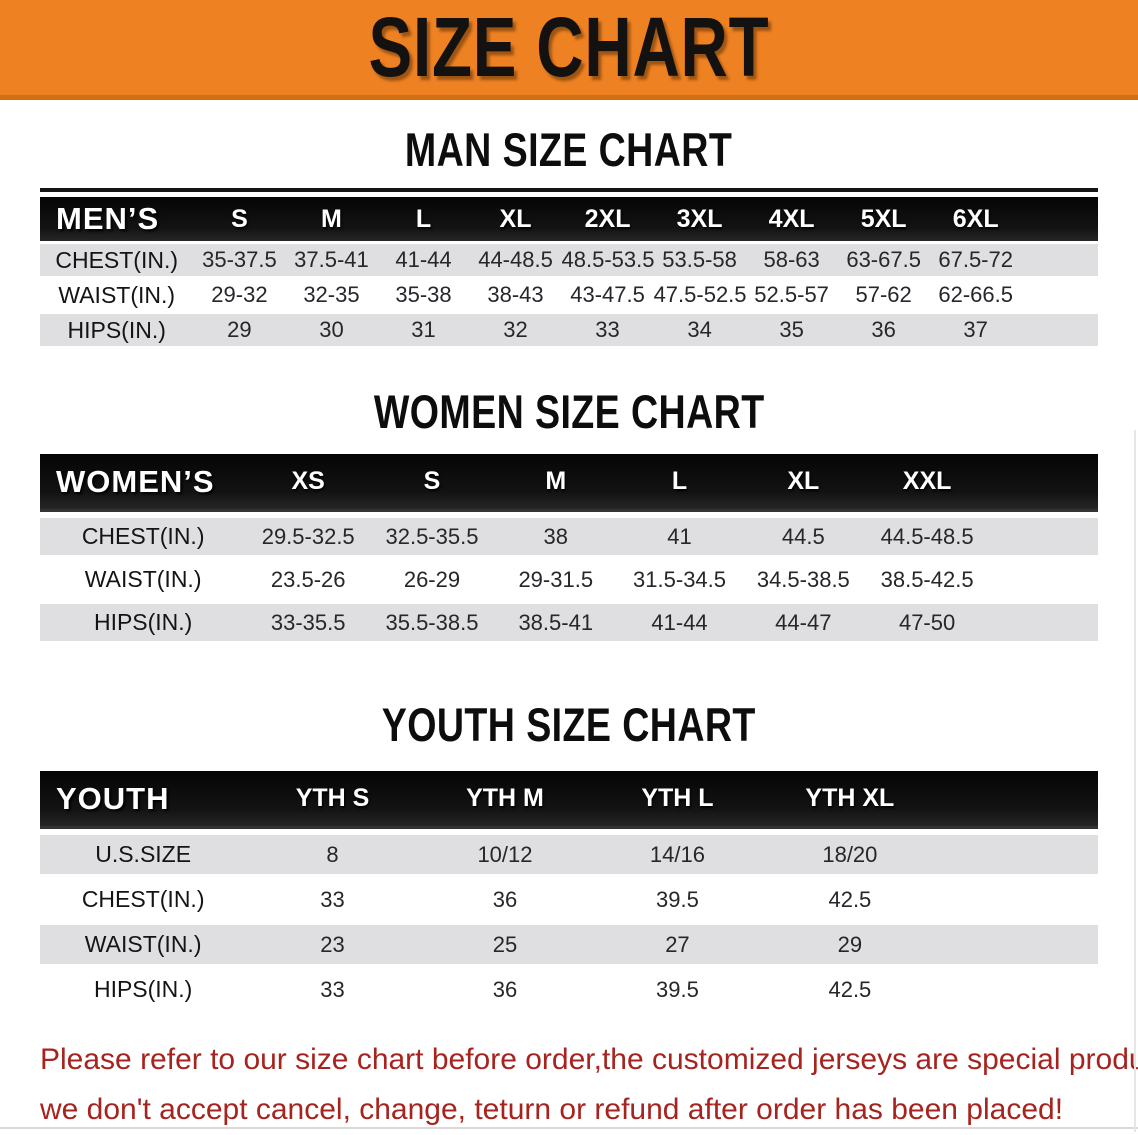  What do you see at coordinates (556, 622) in the screenshot?
I see `measure-value-cell: 38.5-41` at bounding box center [556, 622].